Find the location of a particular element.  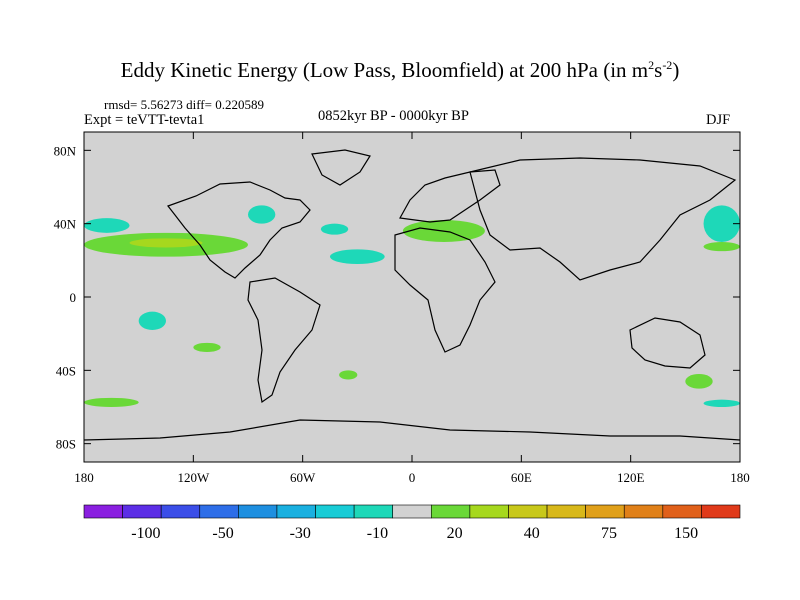

region-north-america-east-negative is located at coordinates (261, 214).